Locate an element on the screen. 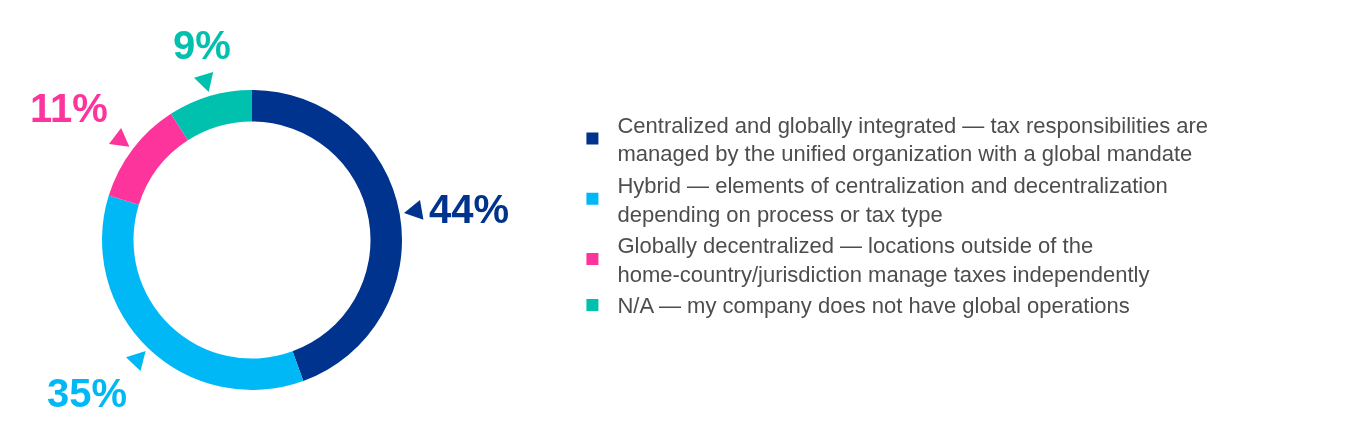 This screenshot has width=1351, height=430. legend-label: N/A — my company does not have global operations is located at coordinates (873, 306).